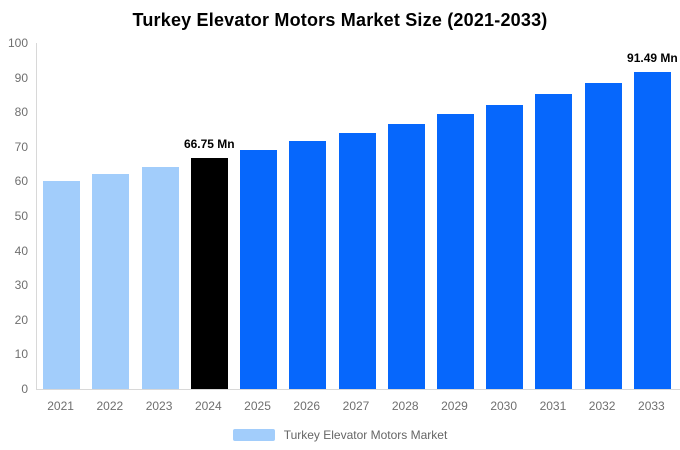 The image size is (680, 450). Describe the element at coordinates (24, 389) in the screenshot. I see `y-axis-tick-label: 0` at that location.